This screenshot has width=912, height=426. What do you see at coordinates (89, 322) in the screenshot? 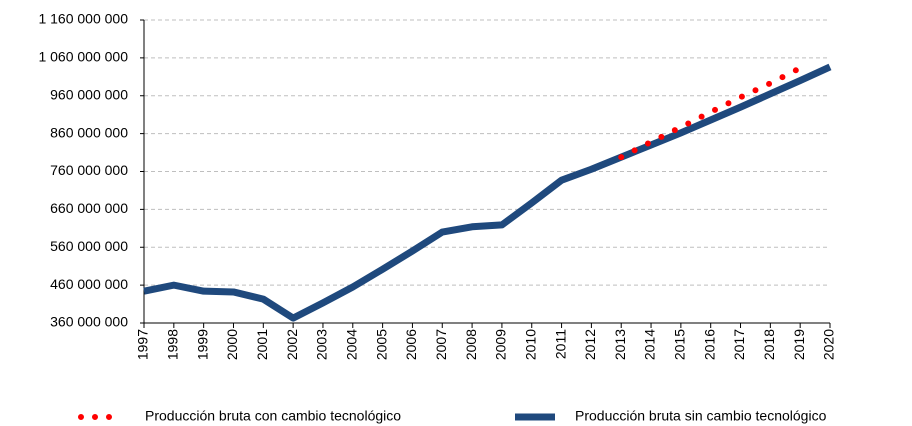
I see `y-tick-label: 360 000 000` at bounding box center [89, 322].